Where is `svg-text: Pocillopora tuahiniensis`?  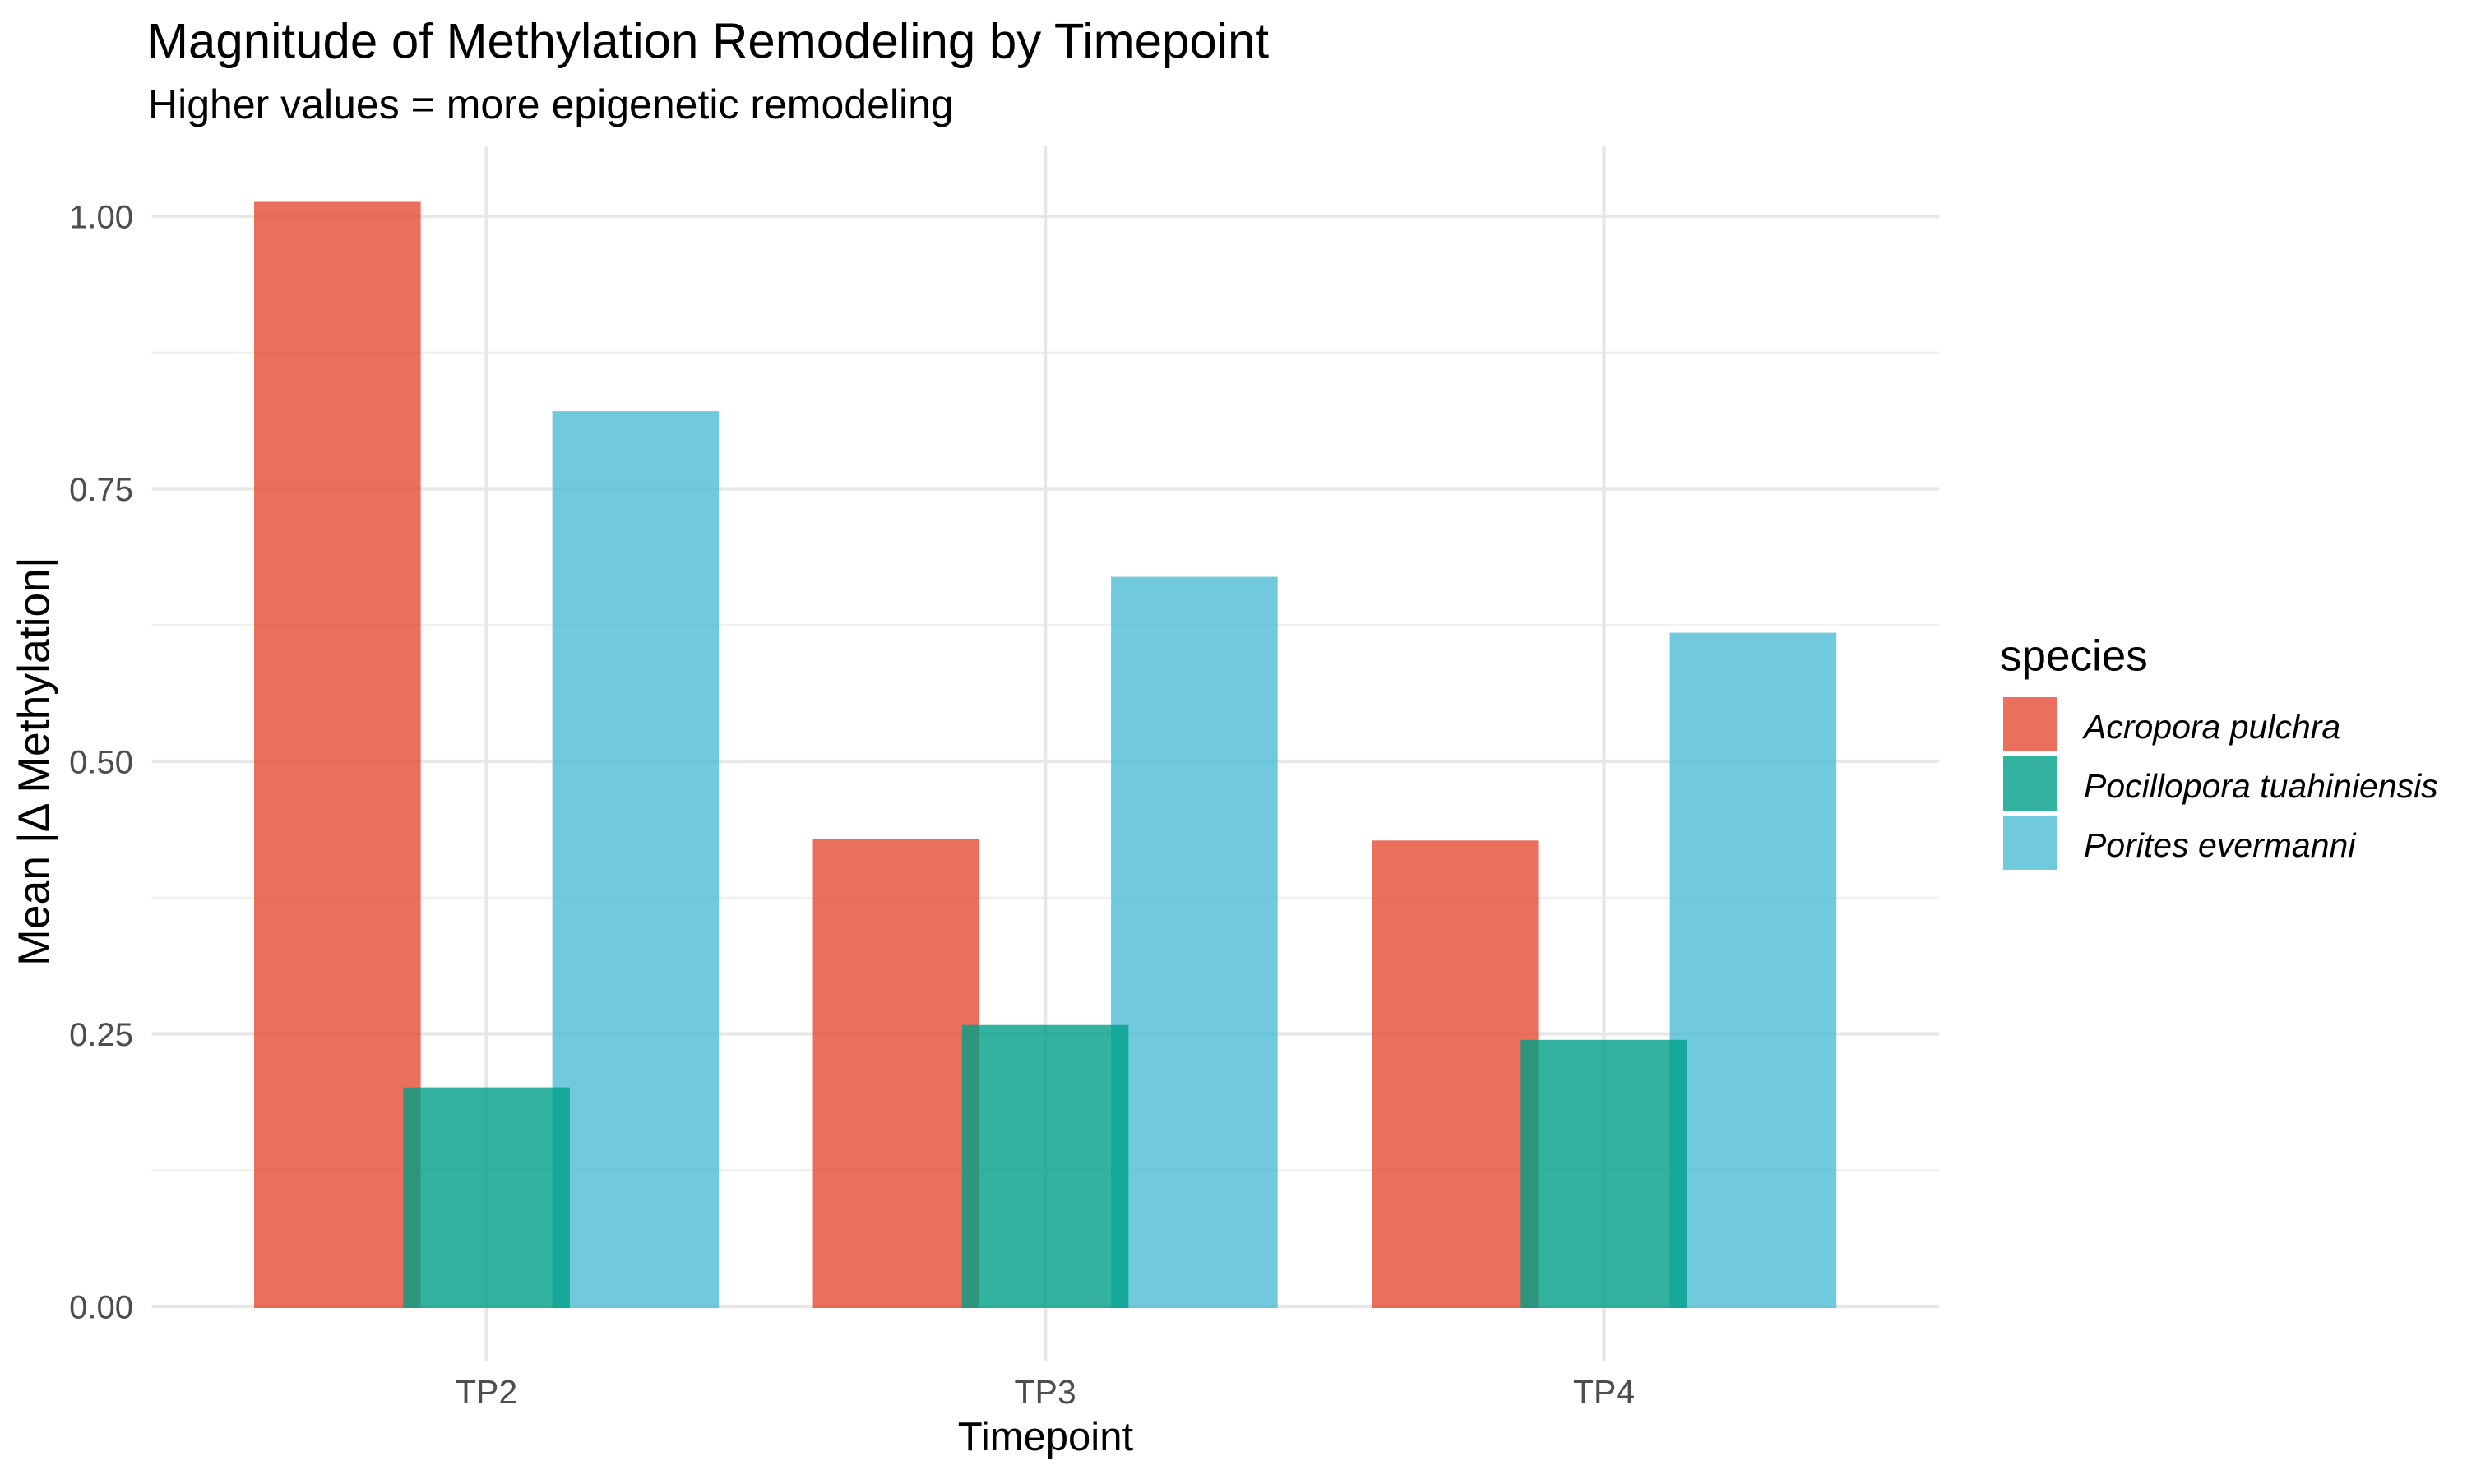
svg-text: Pocillopora tuahiniensis is located at coordinates (2261, 786).